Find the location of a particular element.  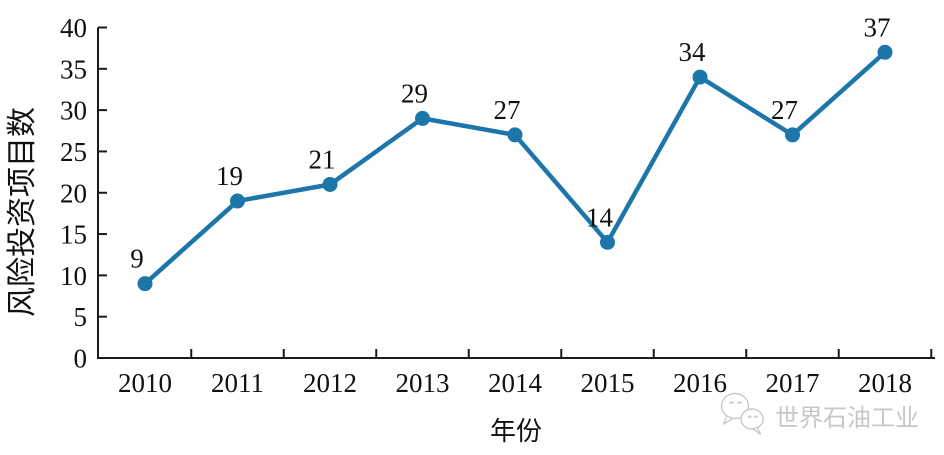

data-point-label: 19 is located at coordinates (229, 176).